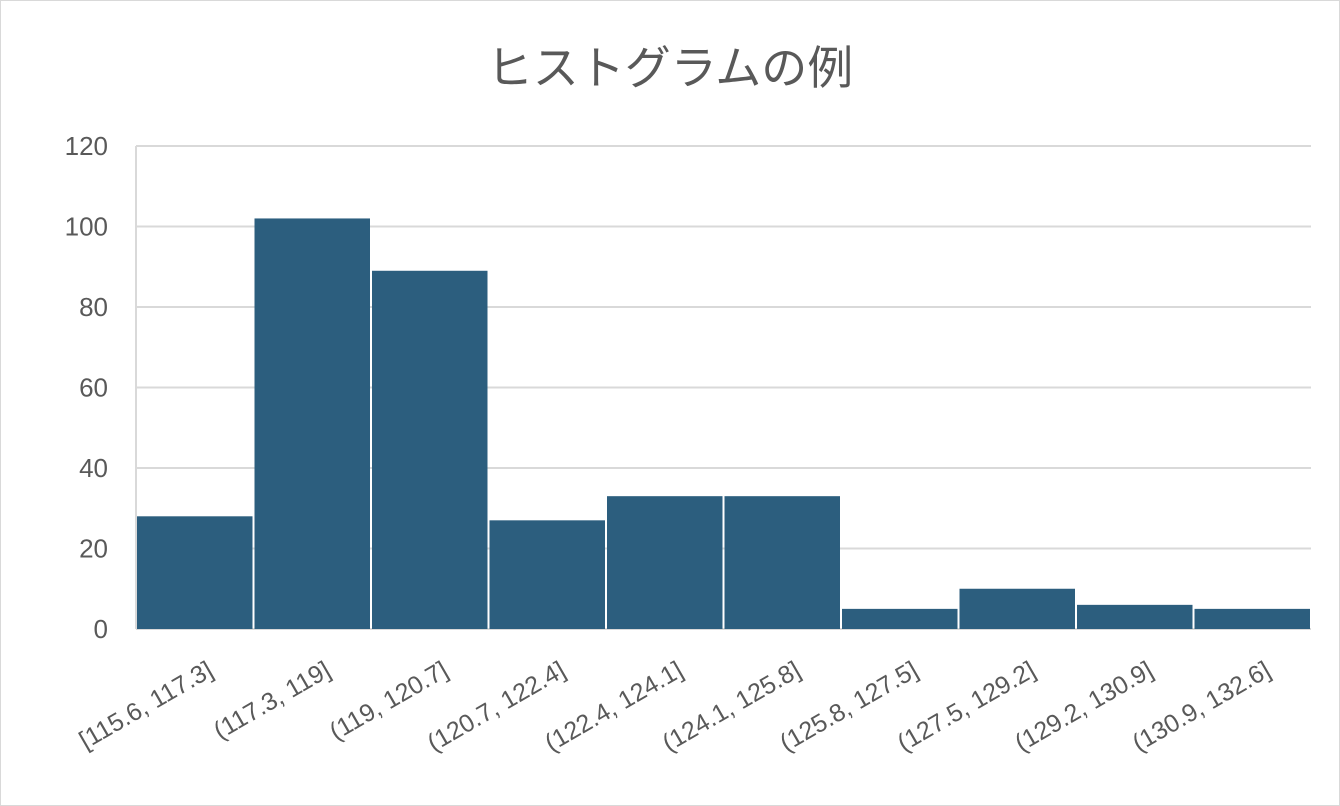  What do you see at coordinates (93, 549) in the screenshot?
I see `y-tick-label: 20` at bounding box center [93, 549].